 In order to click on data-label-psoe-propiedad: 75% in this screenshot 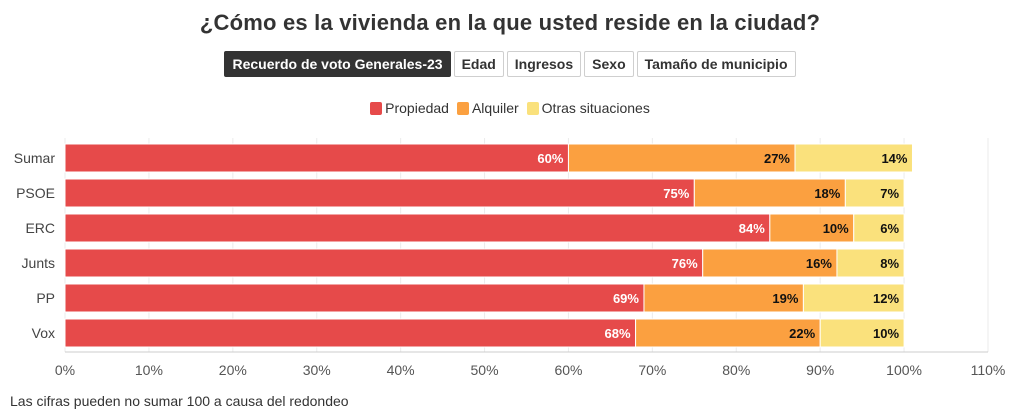, I will do `click(676, 193)`.